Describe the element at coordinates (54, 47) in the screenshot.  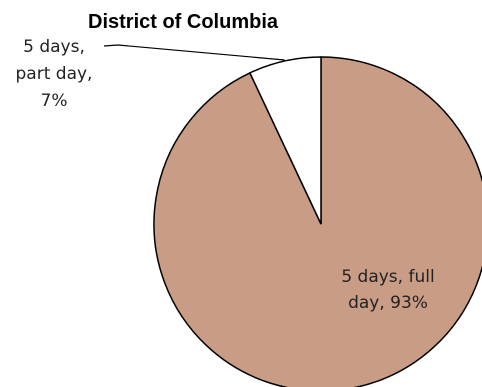
I see `slice-label-line: 5 days,` at that location.